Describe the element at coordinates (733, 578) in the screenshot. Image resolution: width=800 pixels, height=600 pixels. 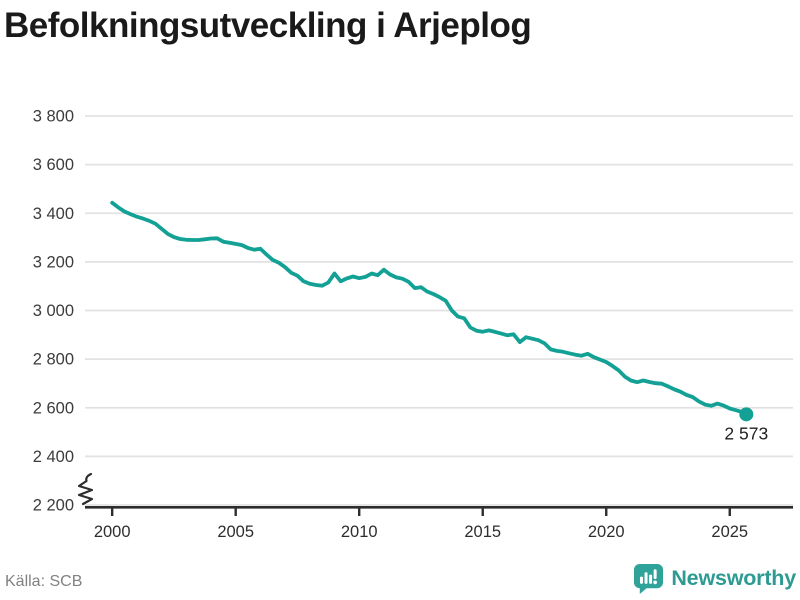
I see `newsworthy-wordmark: Newsworthy` at that location.